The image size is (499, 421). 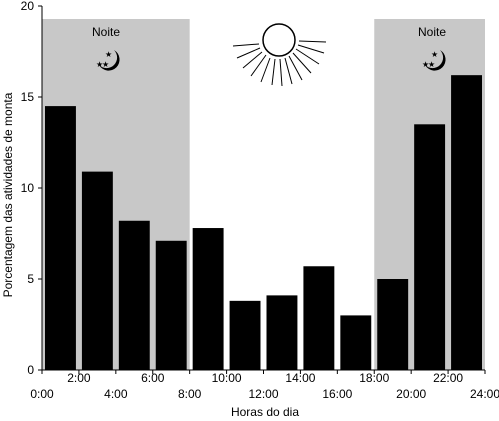 What do you see at coordinates (8, 194) in the screenshot?
I see `y-axis-title: Porcentagem das atividades de monta` at bounding box center [8, 194].